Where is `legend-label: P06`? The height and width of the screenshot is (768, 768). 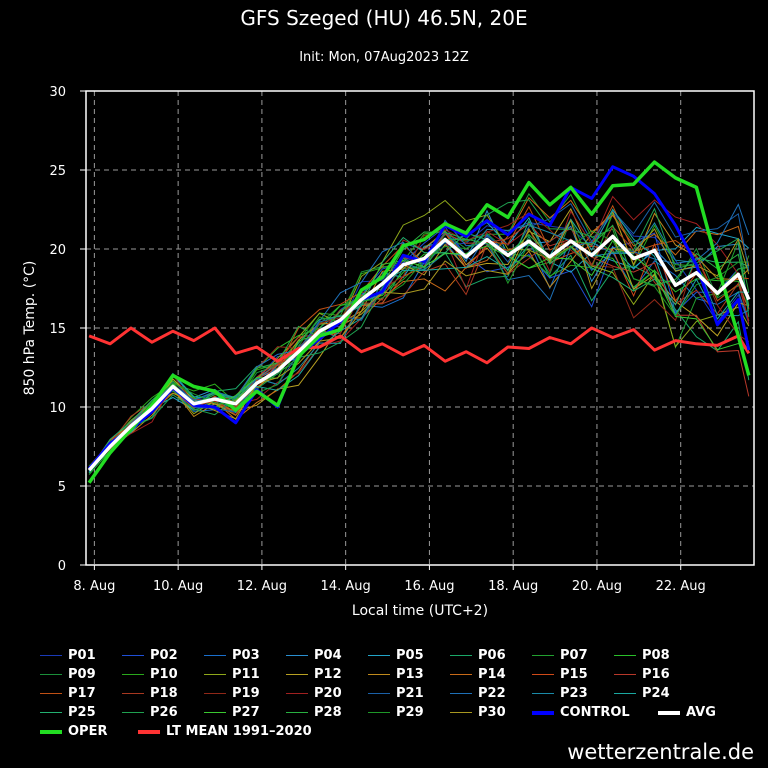
legend-label: P06 is located at coordinates (492, 655).